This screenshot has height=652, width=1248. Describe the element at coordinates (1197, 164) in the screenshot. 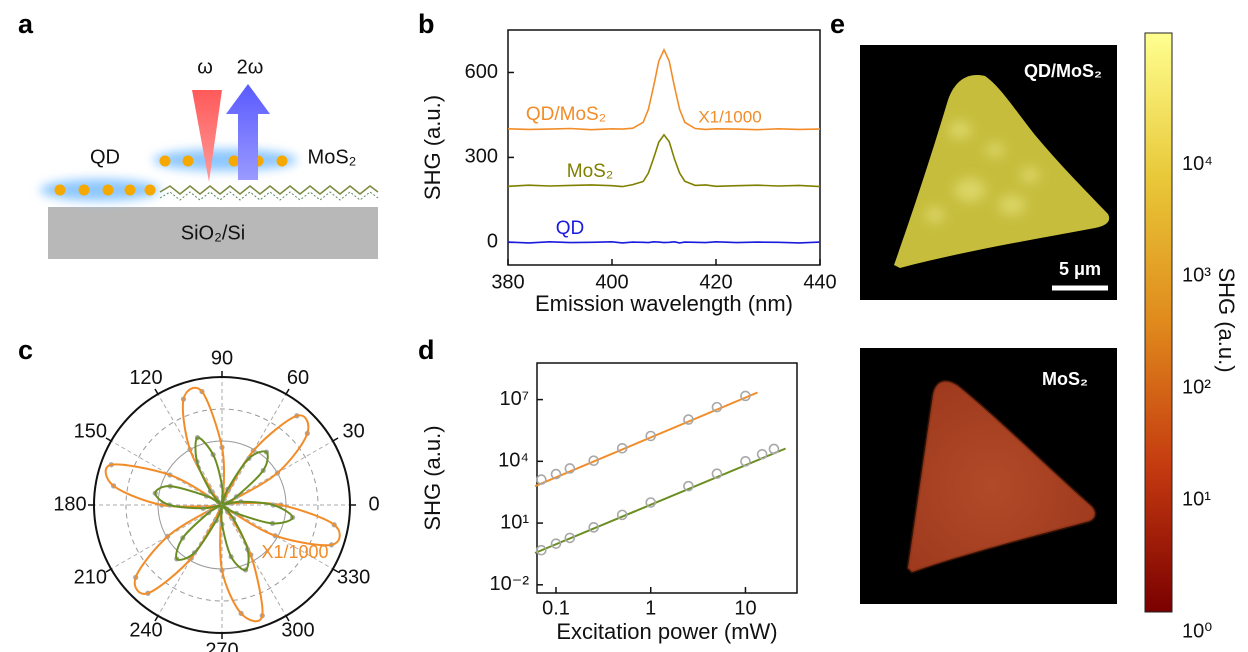

I see `colorbar-tick-label: 10⁴` at that location.